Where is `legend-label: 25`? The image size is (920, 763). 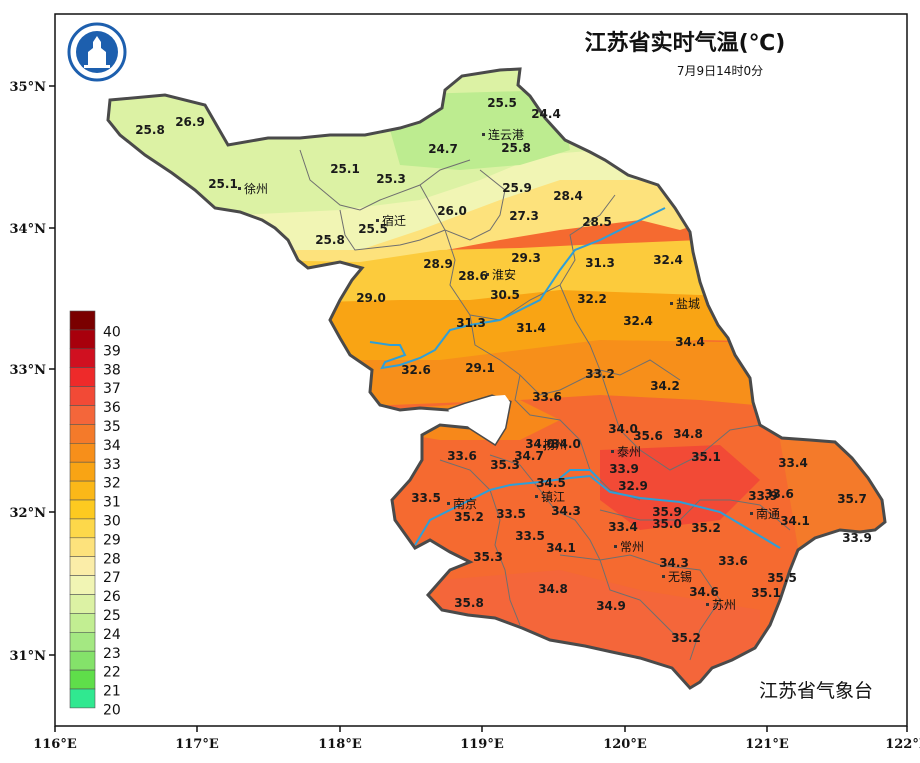
legend-label: 25 is located at coordinates (112, 616).